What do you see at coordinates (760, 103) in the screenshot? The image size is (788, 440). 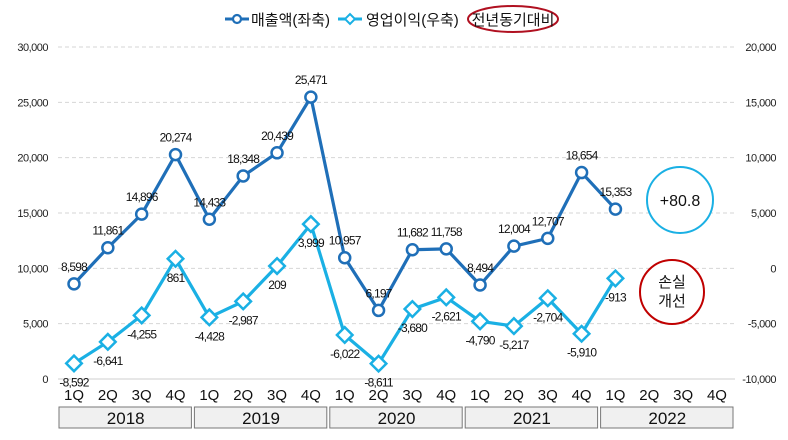 I see `right-tick-label: 15,000` at bounding box center [760, 103].